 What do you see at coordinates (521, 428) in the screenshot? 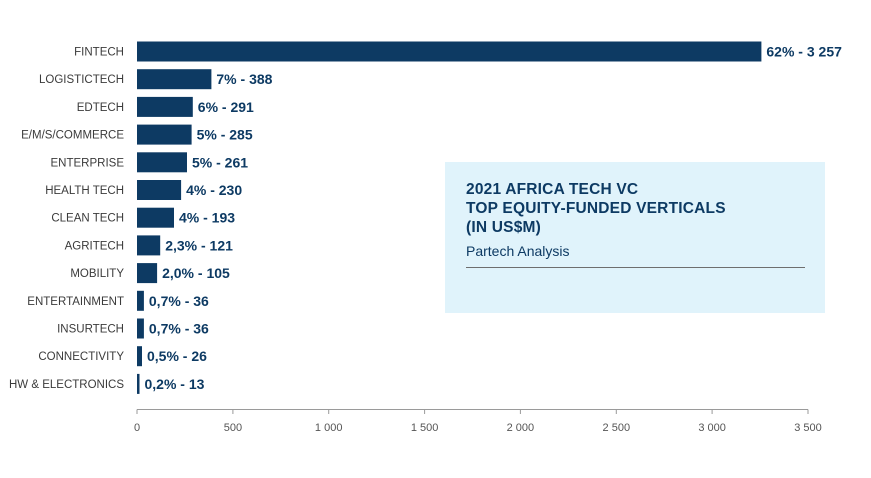
I see `x-tick-label-4: 2 000` at bounding box center [521, 428].